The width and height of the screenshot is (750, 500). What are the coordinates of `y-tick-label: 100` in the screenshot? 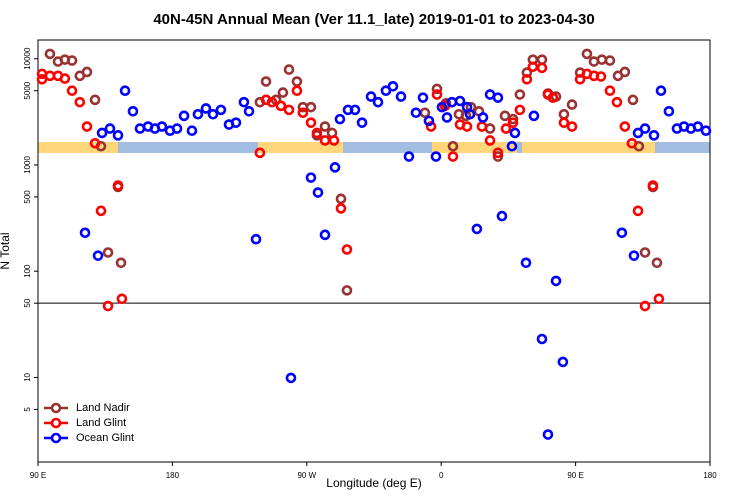 It's located at (27, 271).